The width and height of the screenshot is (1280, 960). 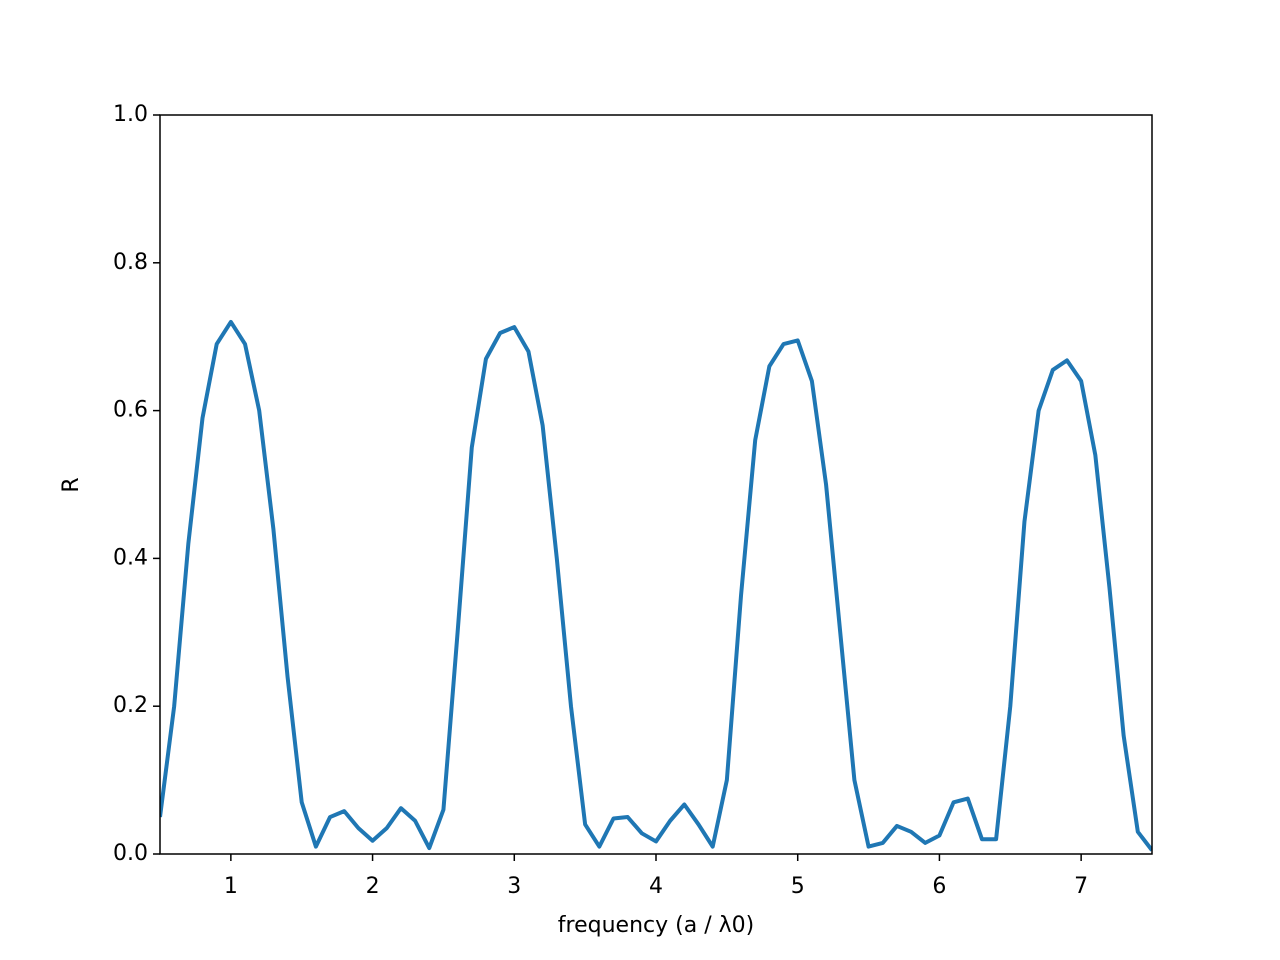 I want to click on y-tick-label: 1.0, so click(x=130, y=114).